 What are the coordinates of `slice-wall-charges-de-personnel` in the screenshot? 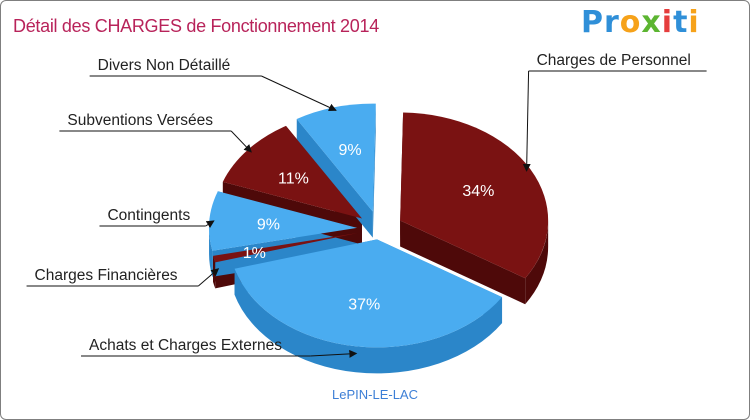 It's located at (463, 262).